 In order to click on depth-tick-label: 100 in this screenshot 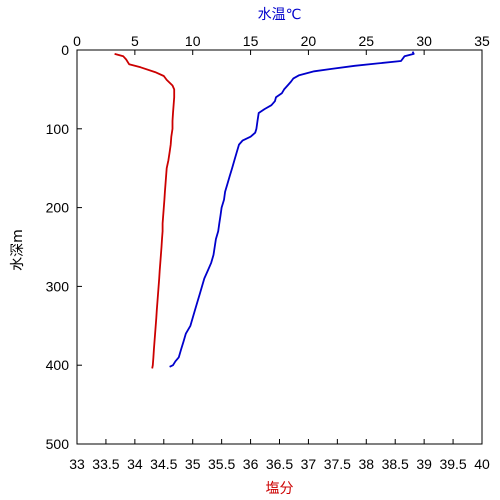, I will do `click(58, 129)`.